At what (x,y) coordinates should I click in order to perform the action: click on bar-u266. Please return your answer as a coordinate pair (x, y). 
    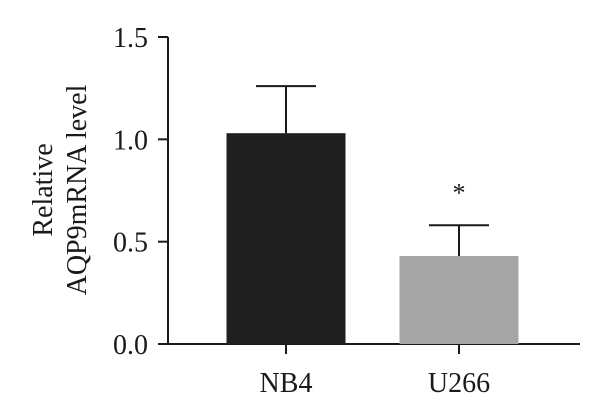
    Looking at the image, I should click on (459, 299).